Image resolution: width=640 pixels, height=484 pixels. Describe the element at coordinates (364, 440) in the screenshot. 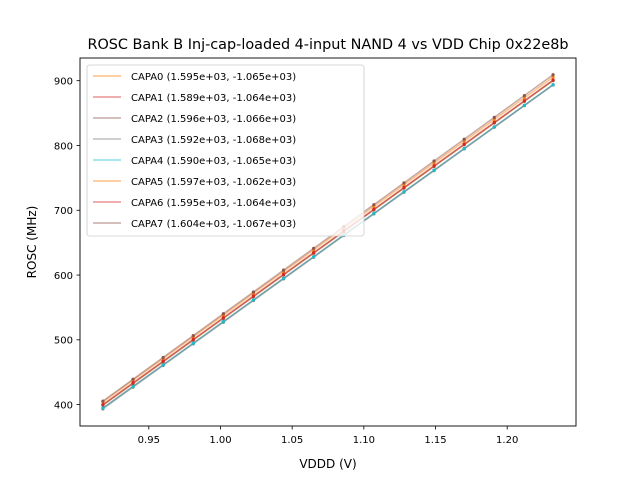

I see `x-tick-label: 1.10` at that location.